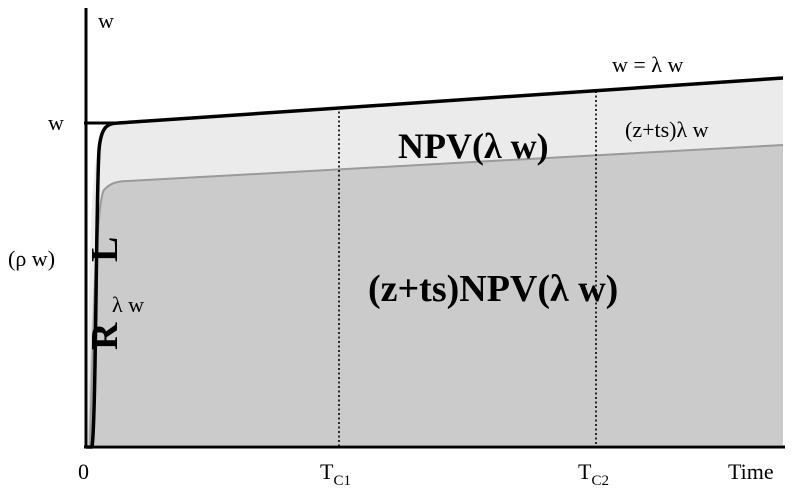  Describe the element at coordinates (105, 249) in the screenshot. I see `l-label: L` at that location.